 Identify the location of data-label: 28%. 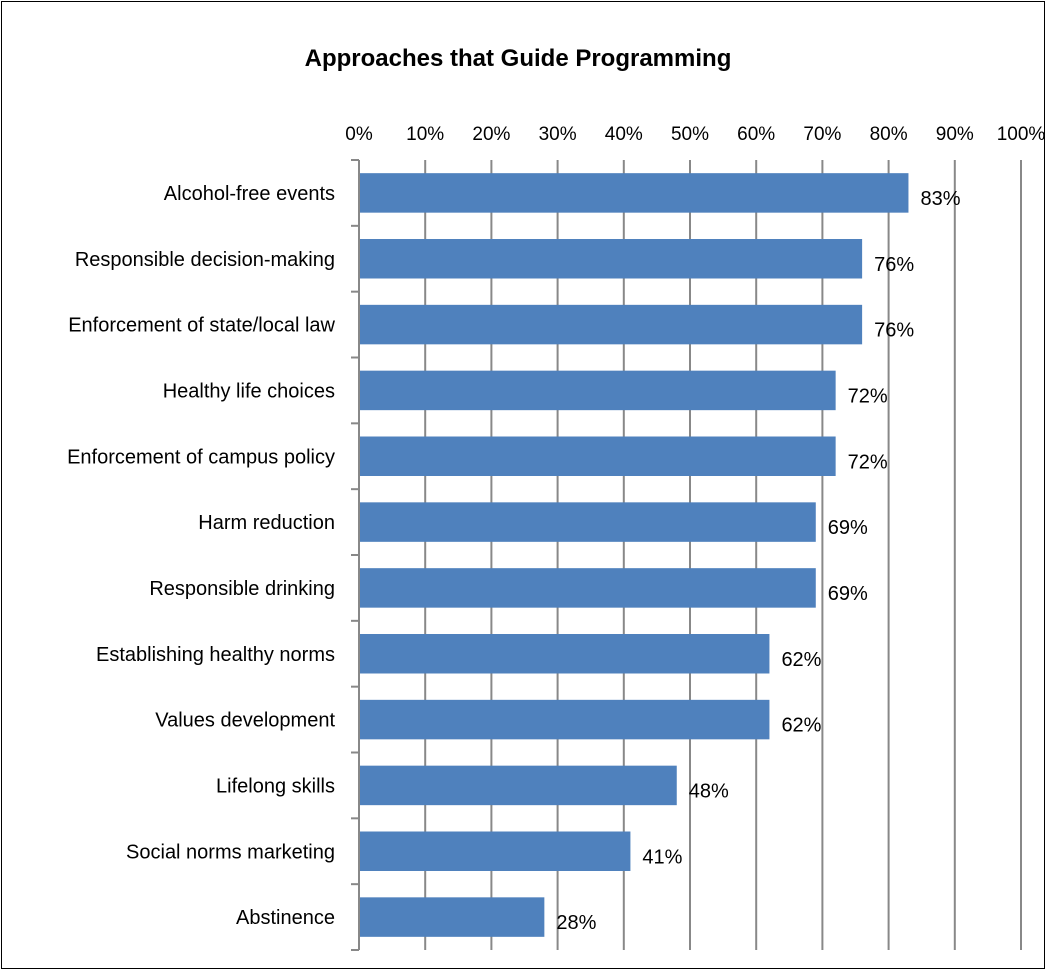
(576, 923).